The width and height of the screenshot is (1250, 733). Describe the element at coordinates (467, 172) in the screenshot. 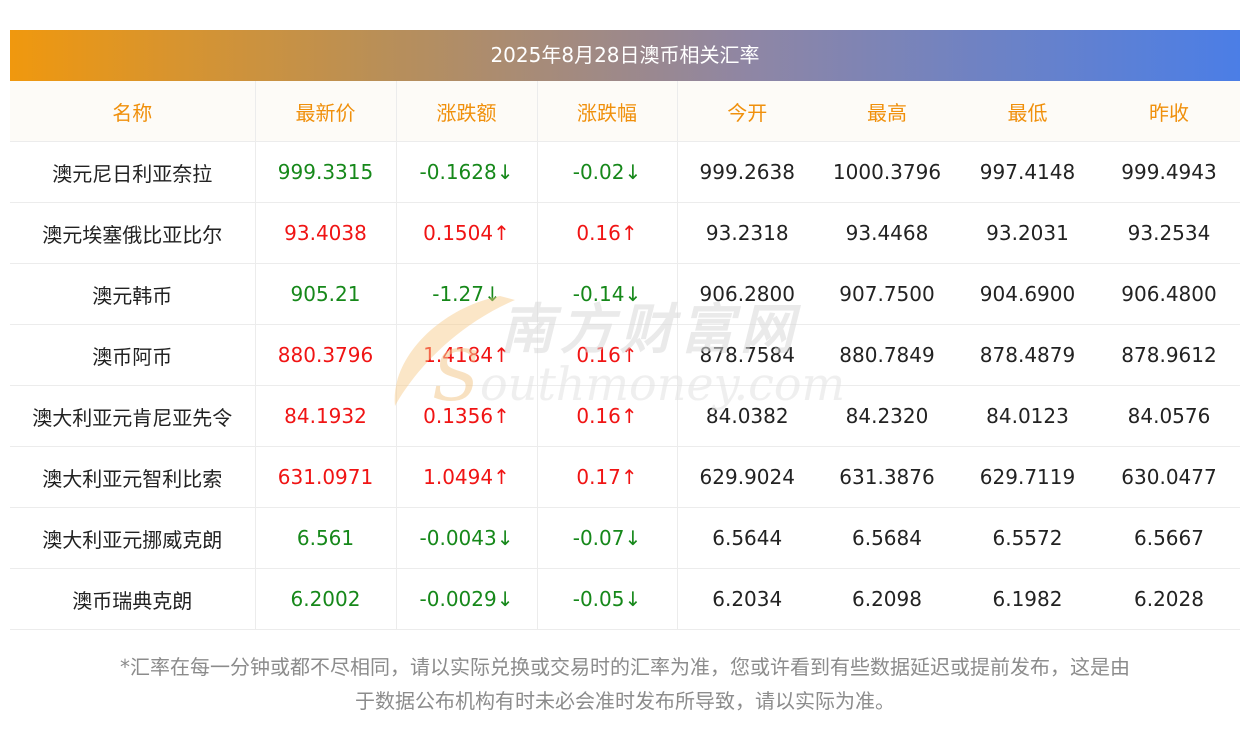

I see `change-amount: -0.1628↓` at that location.